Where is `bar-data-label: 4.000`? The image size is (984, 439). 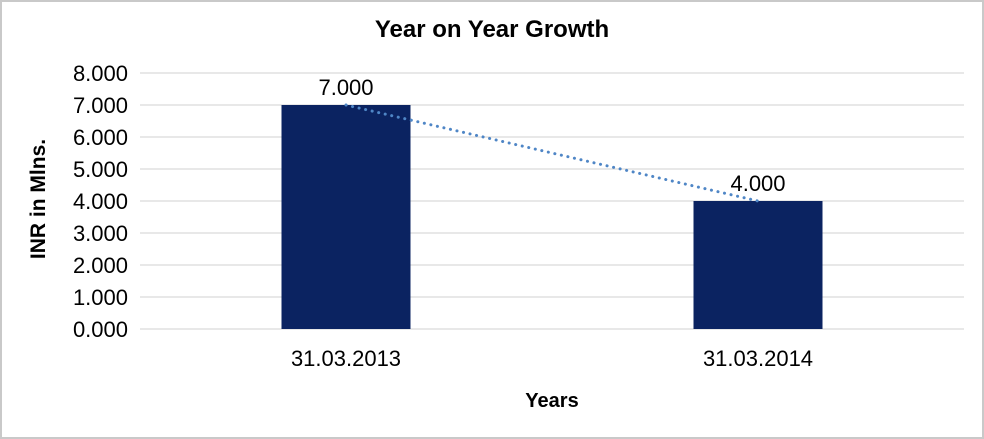
bar-data-label: 4.000 is located at coordinates (757, 183).